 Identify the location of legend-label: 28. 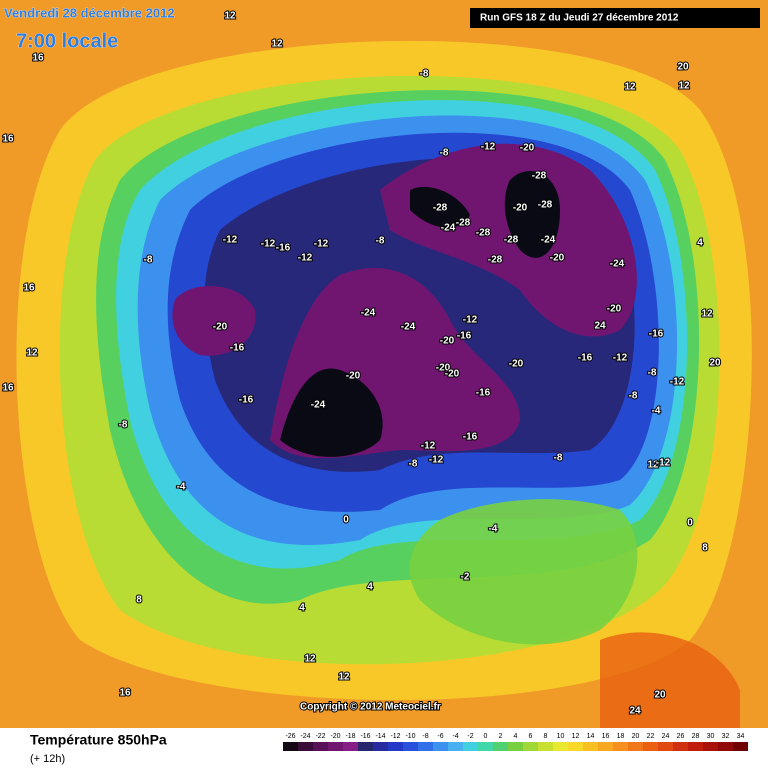
(696, 736).